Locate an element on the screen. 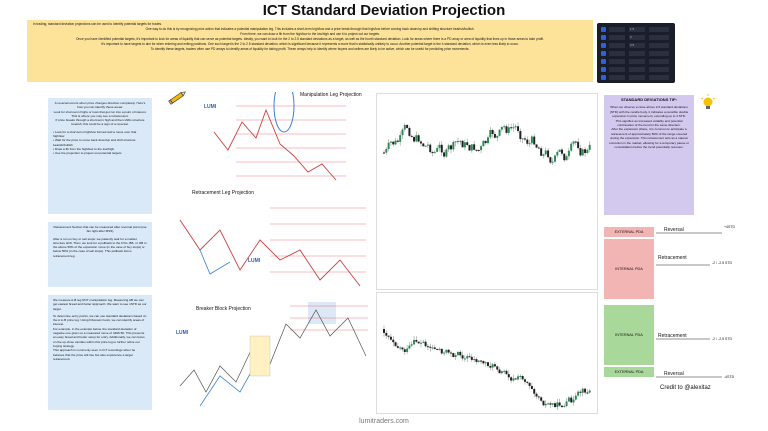 This screenshot has height=431, width=768. level-field: 2 is located at coordinates (637, 37).